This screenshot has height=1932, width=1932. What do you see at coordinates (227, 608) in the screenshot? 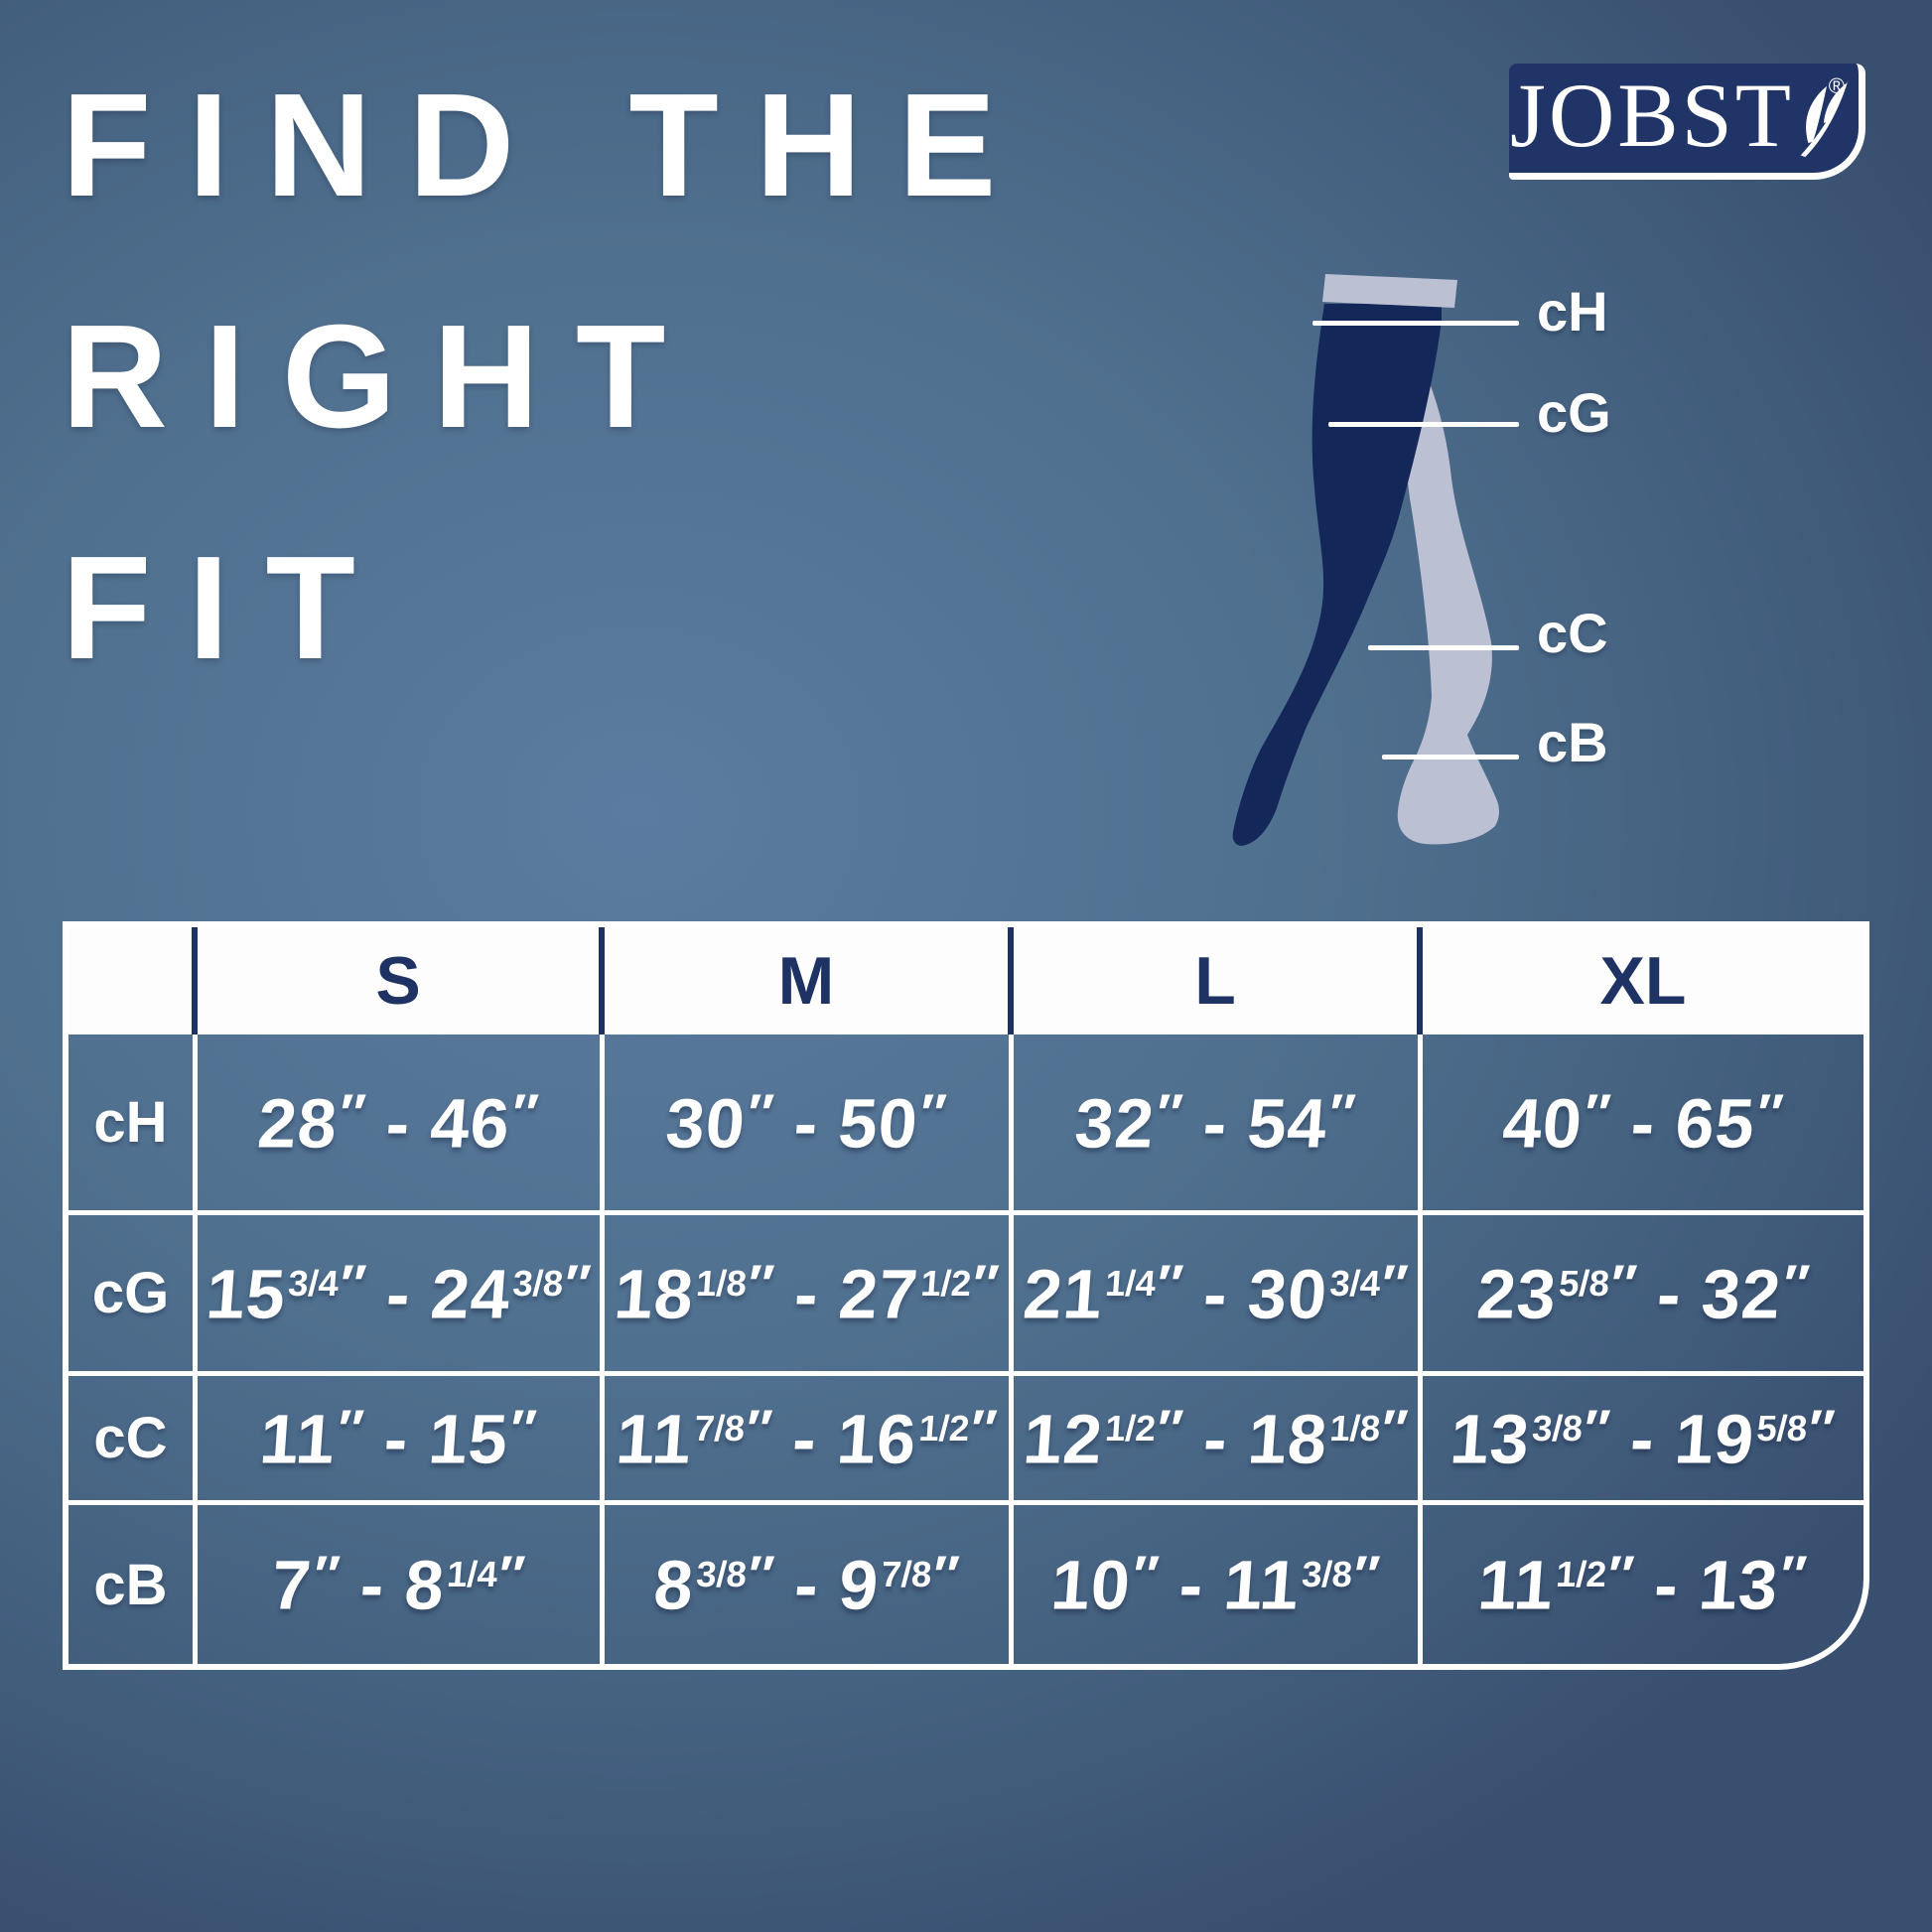
I see `title-line-3: FIT` at bounding box center [227, 608].